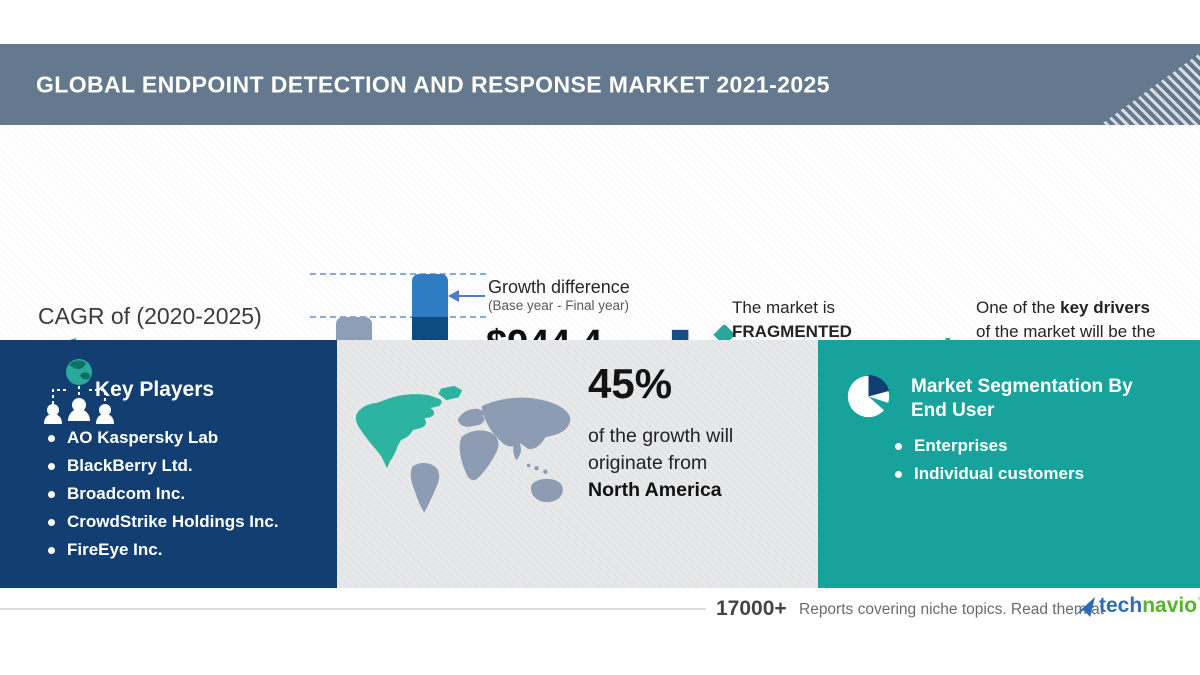  Describe the element at coordinates (115, 549) in the screenshot. I see `key-player-name: FireEye Inc.` at that location.